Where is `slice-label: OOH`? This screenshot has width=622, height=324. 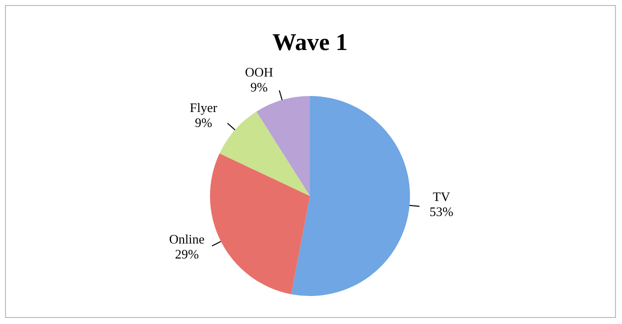 slice-label: OOH is located at coordinates (259, 72).